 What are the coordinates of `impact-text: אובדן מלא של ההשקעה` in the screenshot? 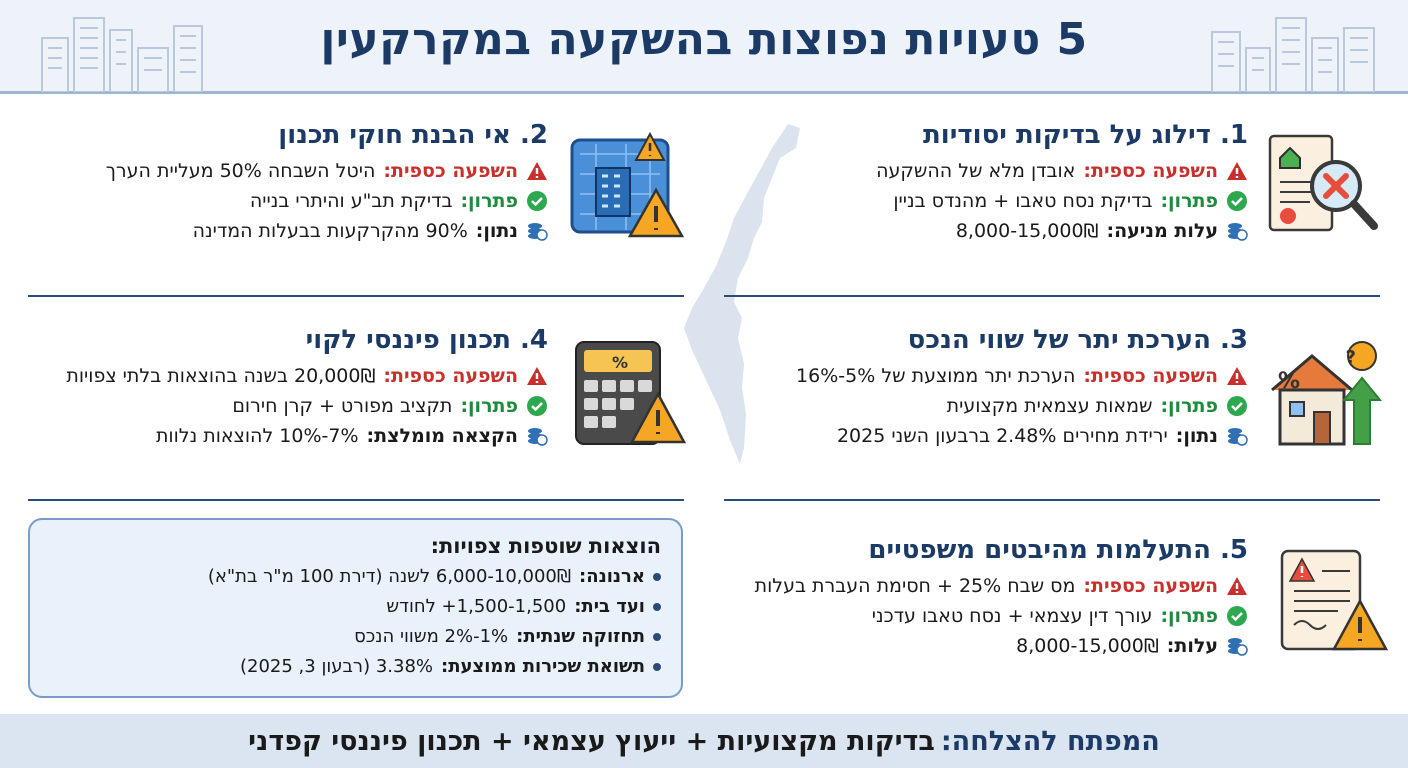 It's located at (976, 171).